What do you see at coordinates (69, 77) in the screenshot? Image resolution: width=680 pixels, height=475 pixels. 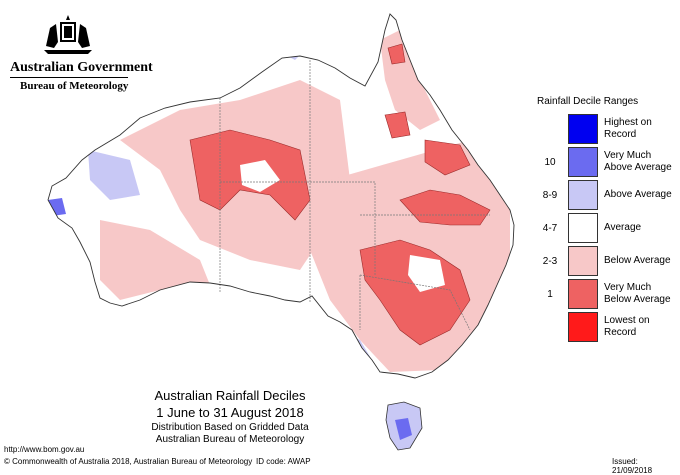 I see `header-divider` at bounding box center [69, 77].